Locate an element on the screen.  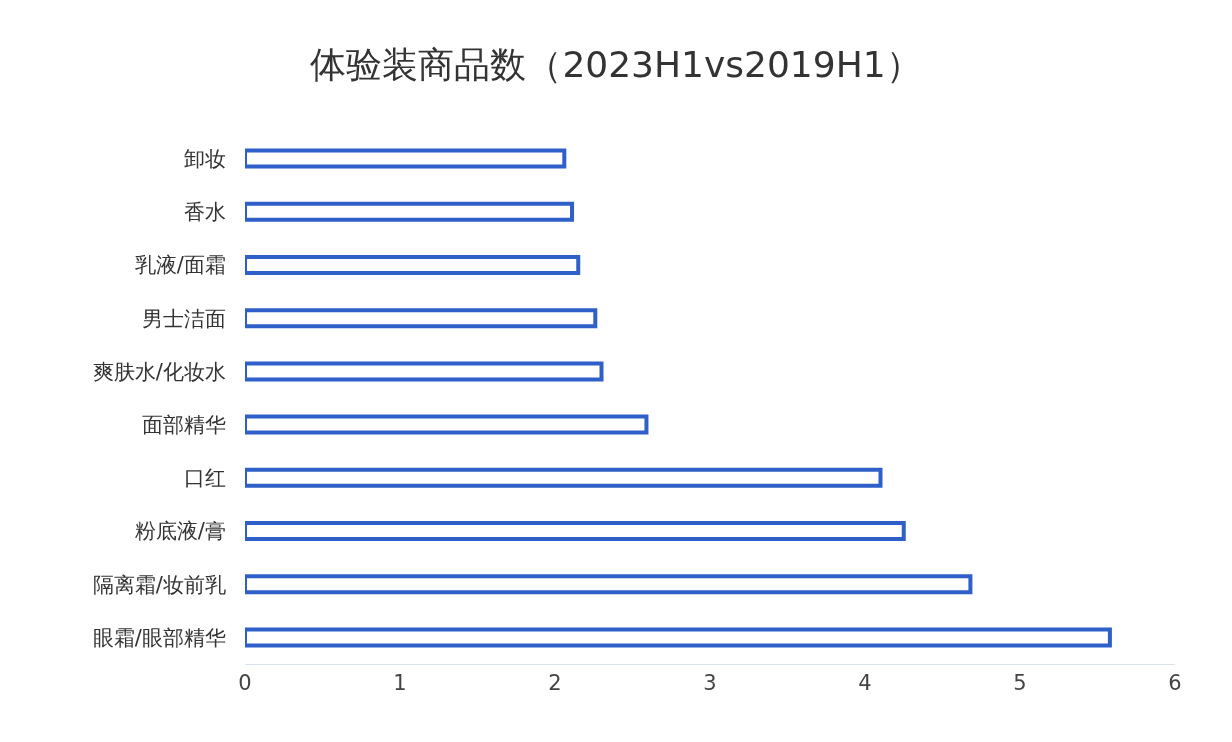
x-tick-label: 4 is located at coordinates (865, 683).